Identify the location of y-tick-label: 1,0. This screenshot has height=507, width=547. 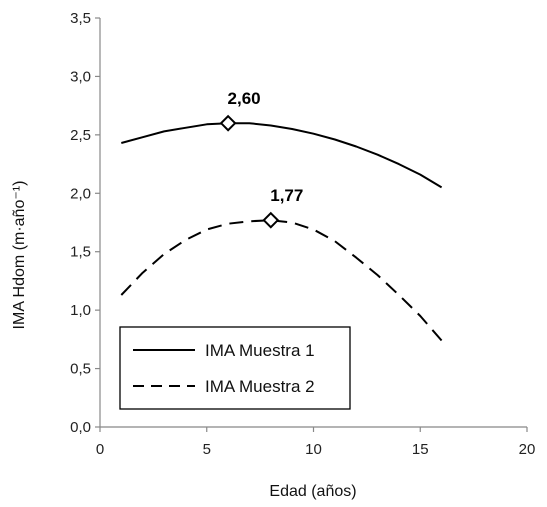
(80, 310).